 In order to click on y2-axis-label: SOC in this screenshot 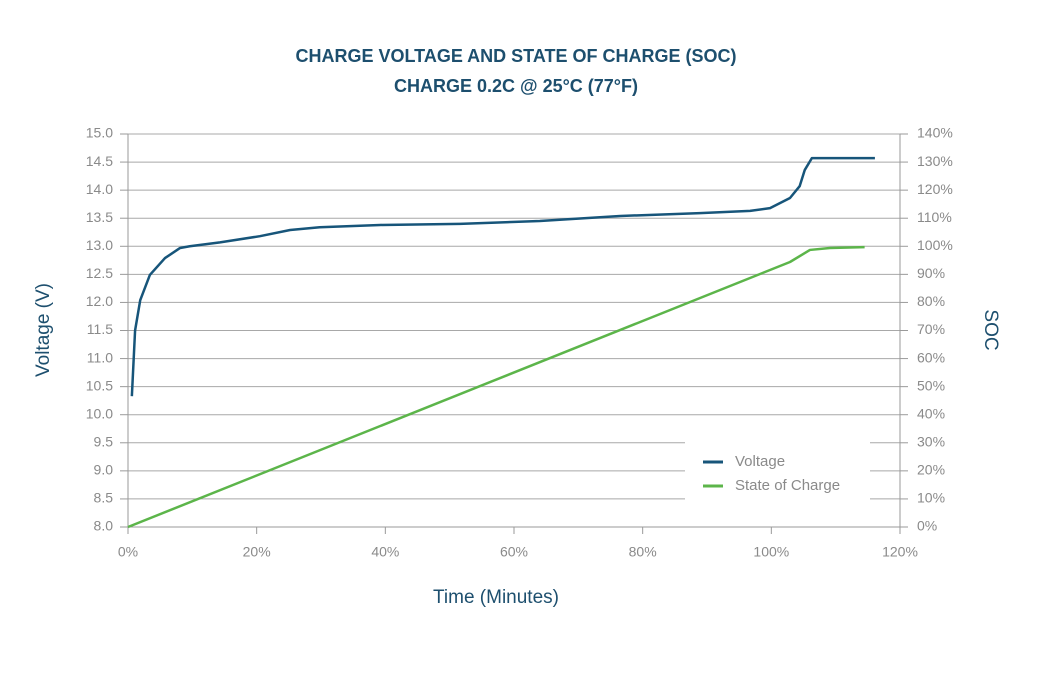, I will do `click(990, 329)`.